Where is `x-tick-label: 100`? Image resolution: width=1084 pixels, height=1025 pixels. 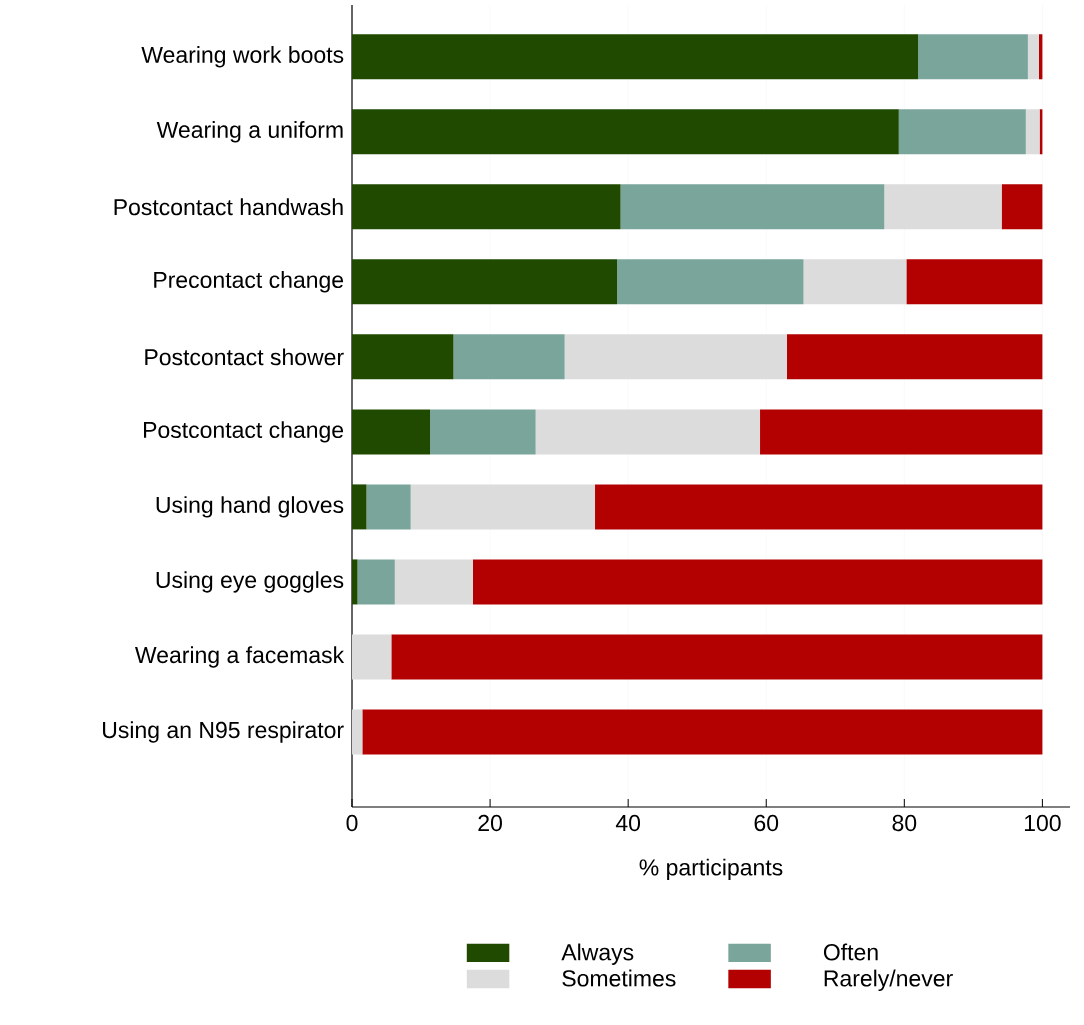 x-tick-label: 100 is located at coordinates (1042, 823).